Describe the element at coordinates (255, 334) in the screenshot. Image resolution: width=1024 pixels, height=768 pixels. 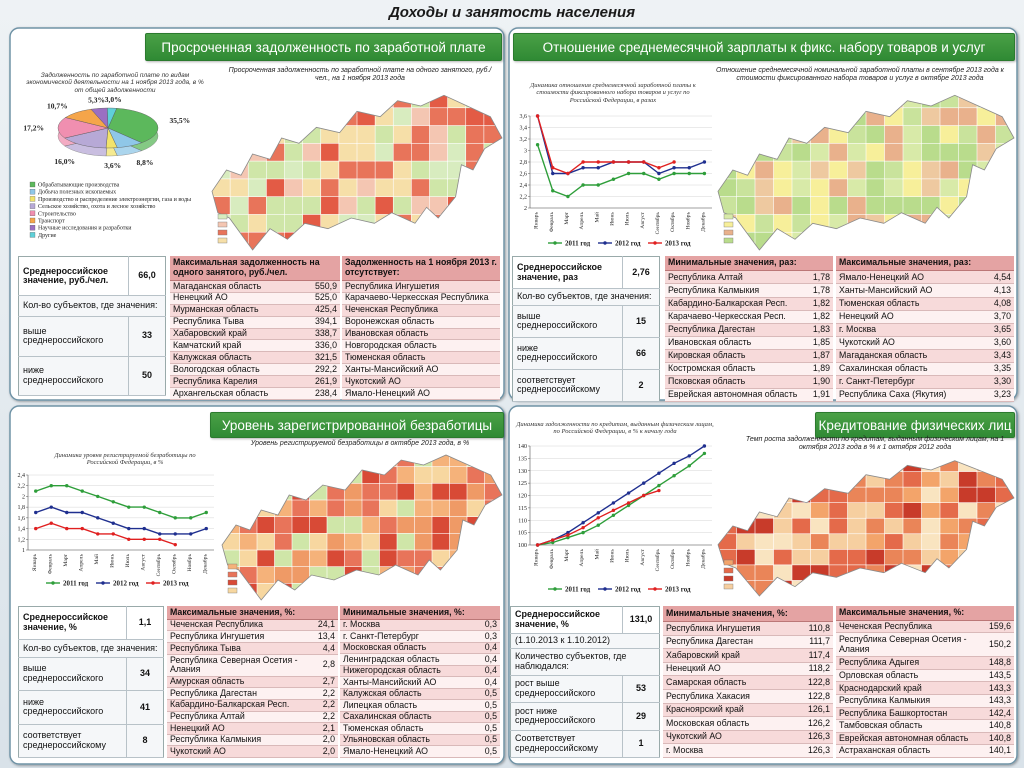
I see `table-row: Хабаровский край 338,7` at that location.